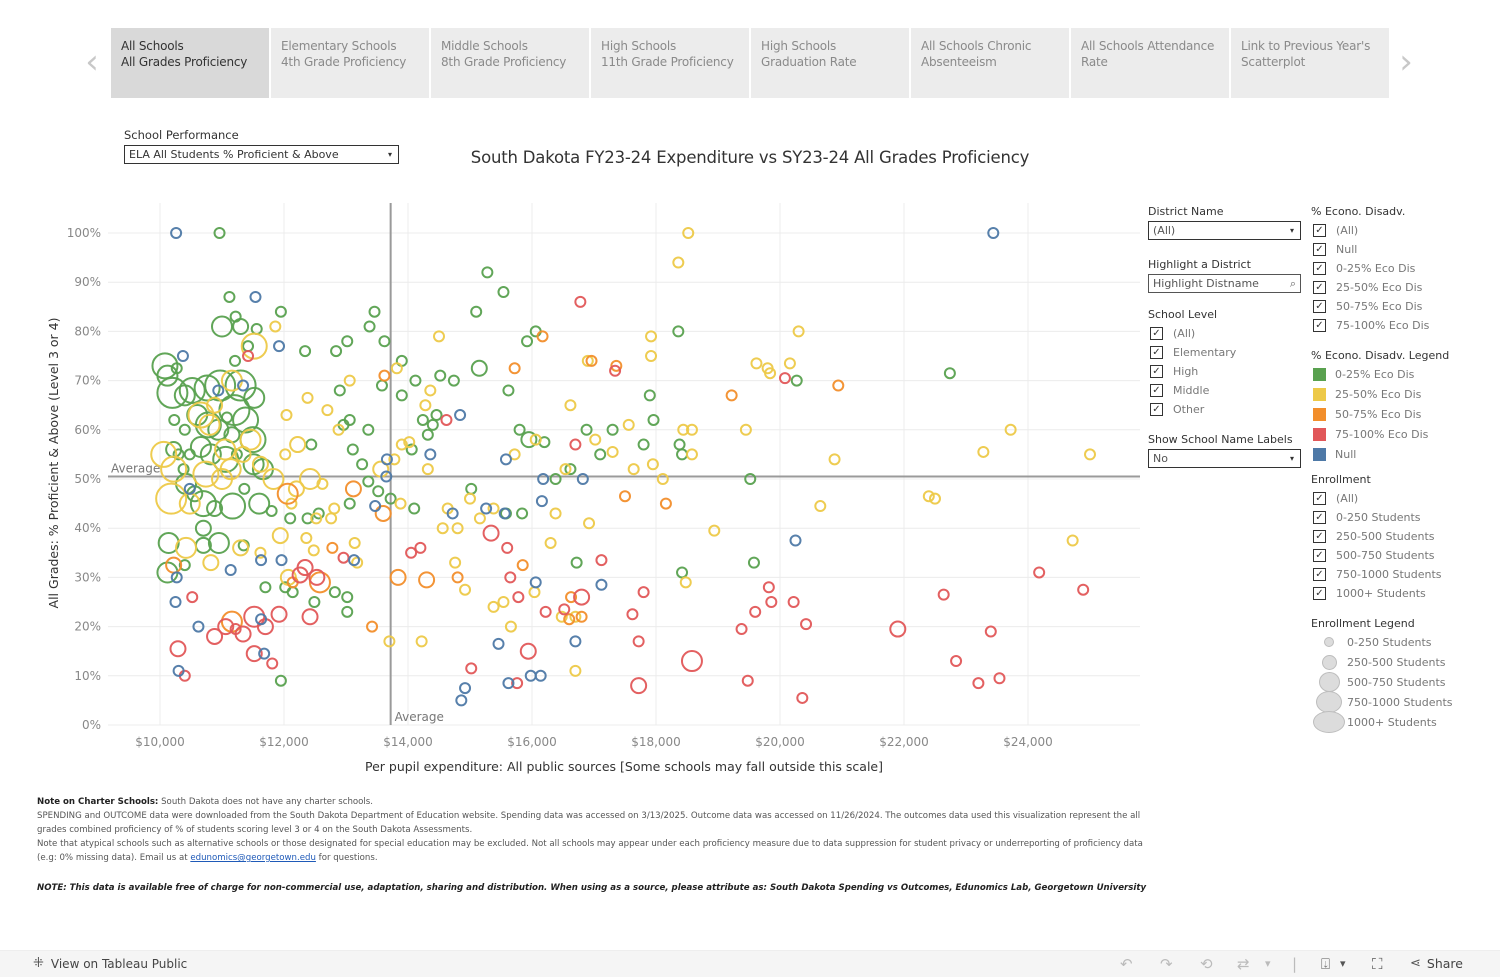  Describe the element at coordinates (350, 63) in the screenshot. I see `tab-elementary-proficiency: Elementary Schools 4th Grade Proficiency` at that location.